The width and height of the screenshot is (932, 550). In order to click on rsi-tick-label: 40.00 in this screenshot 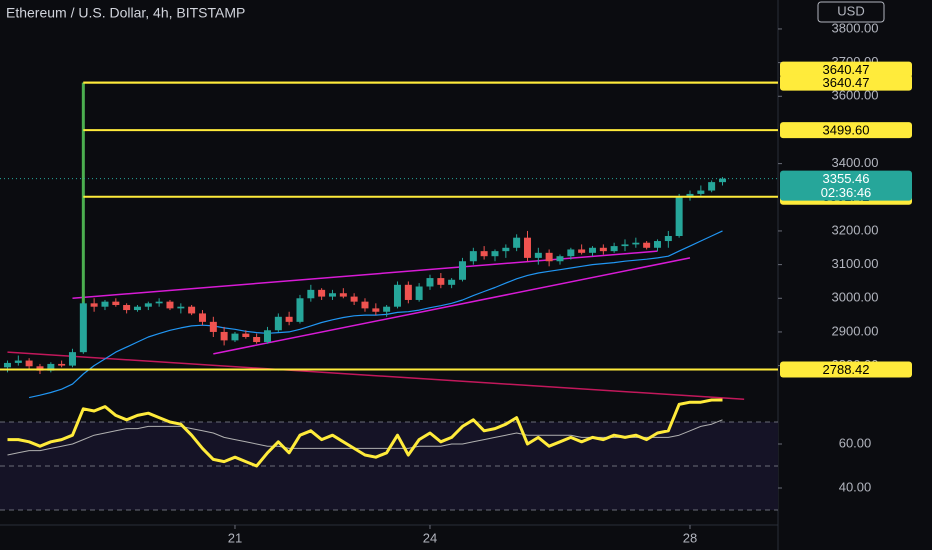, I will do `click(855, 486)`.